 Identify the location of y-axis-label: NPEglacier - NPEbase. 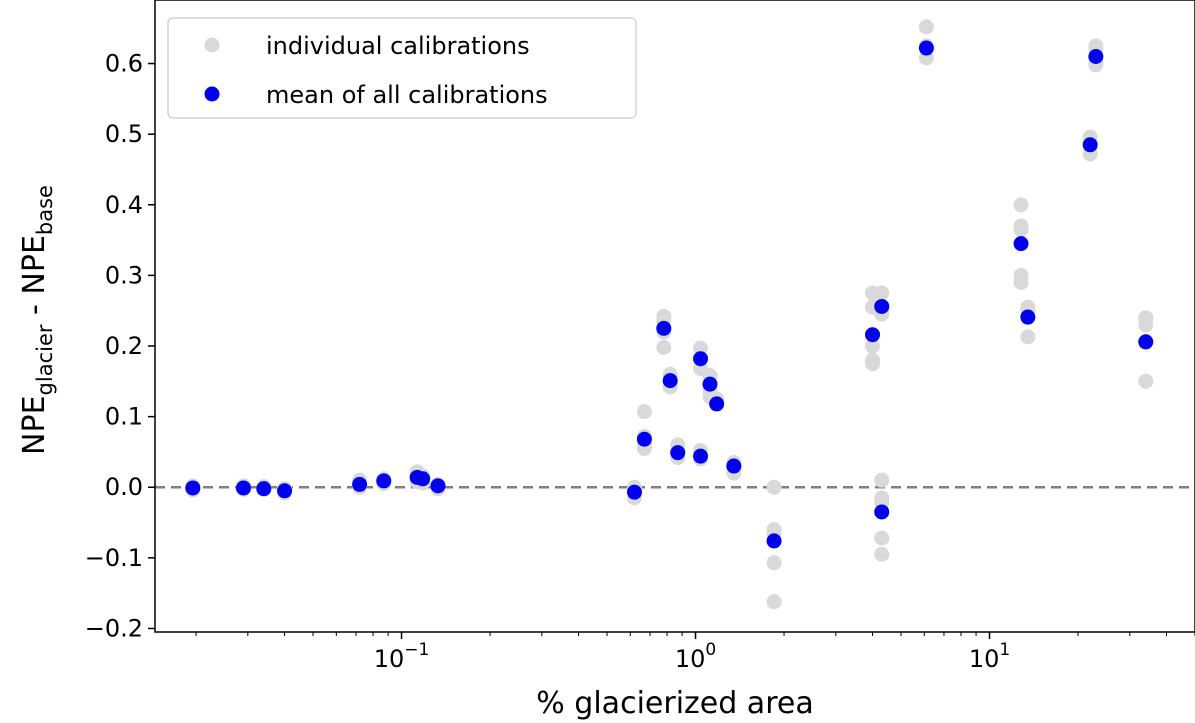
(37, 320).